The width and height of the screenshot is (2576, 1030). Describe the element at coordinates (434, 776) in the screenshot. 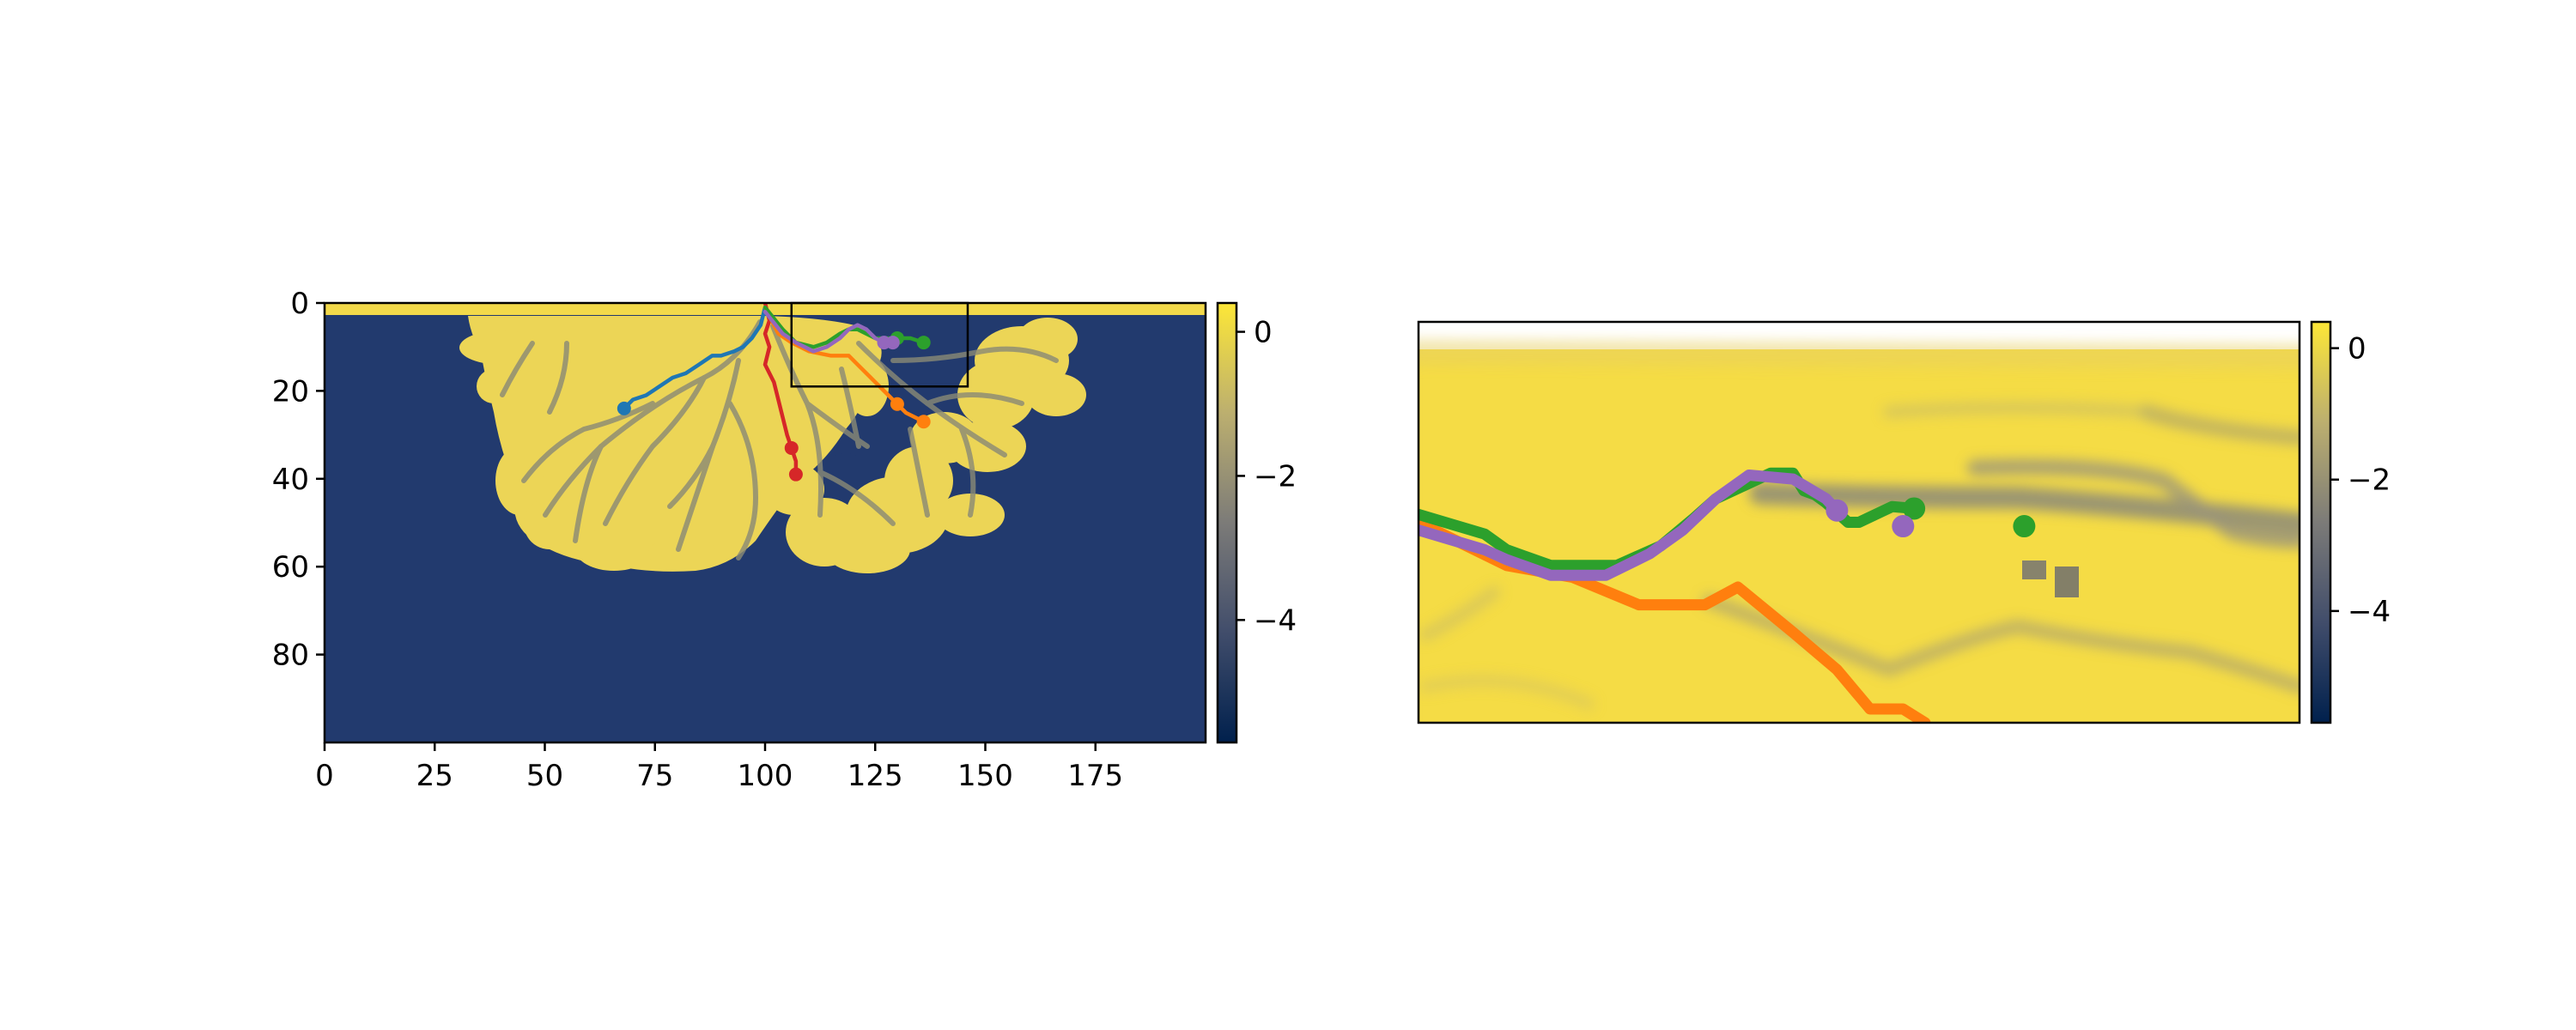

I see `x-tick-label: 25` at that location.